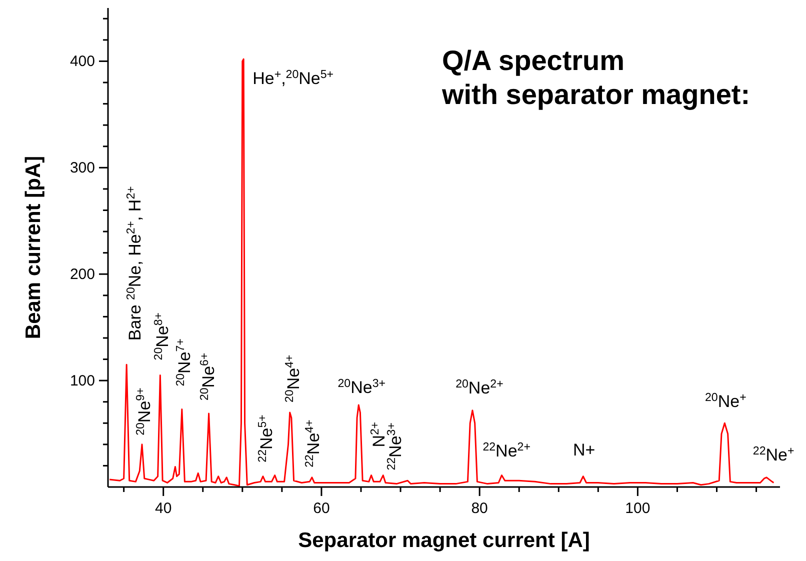 The image size is (806, 561). What do you see at coordinates (163, 508) in the screenshot?
I see `x-tick-label: 40` at bounding box center [163, 508].